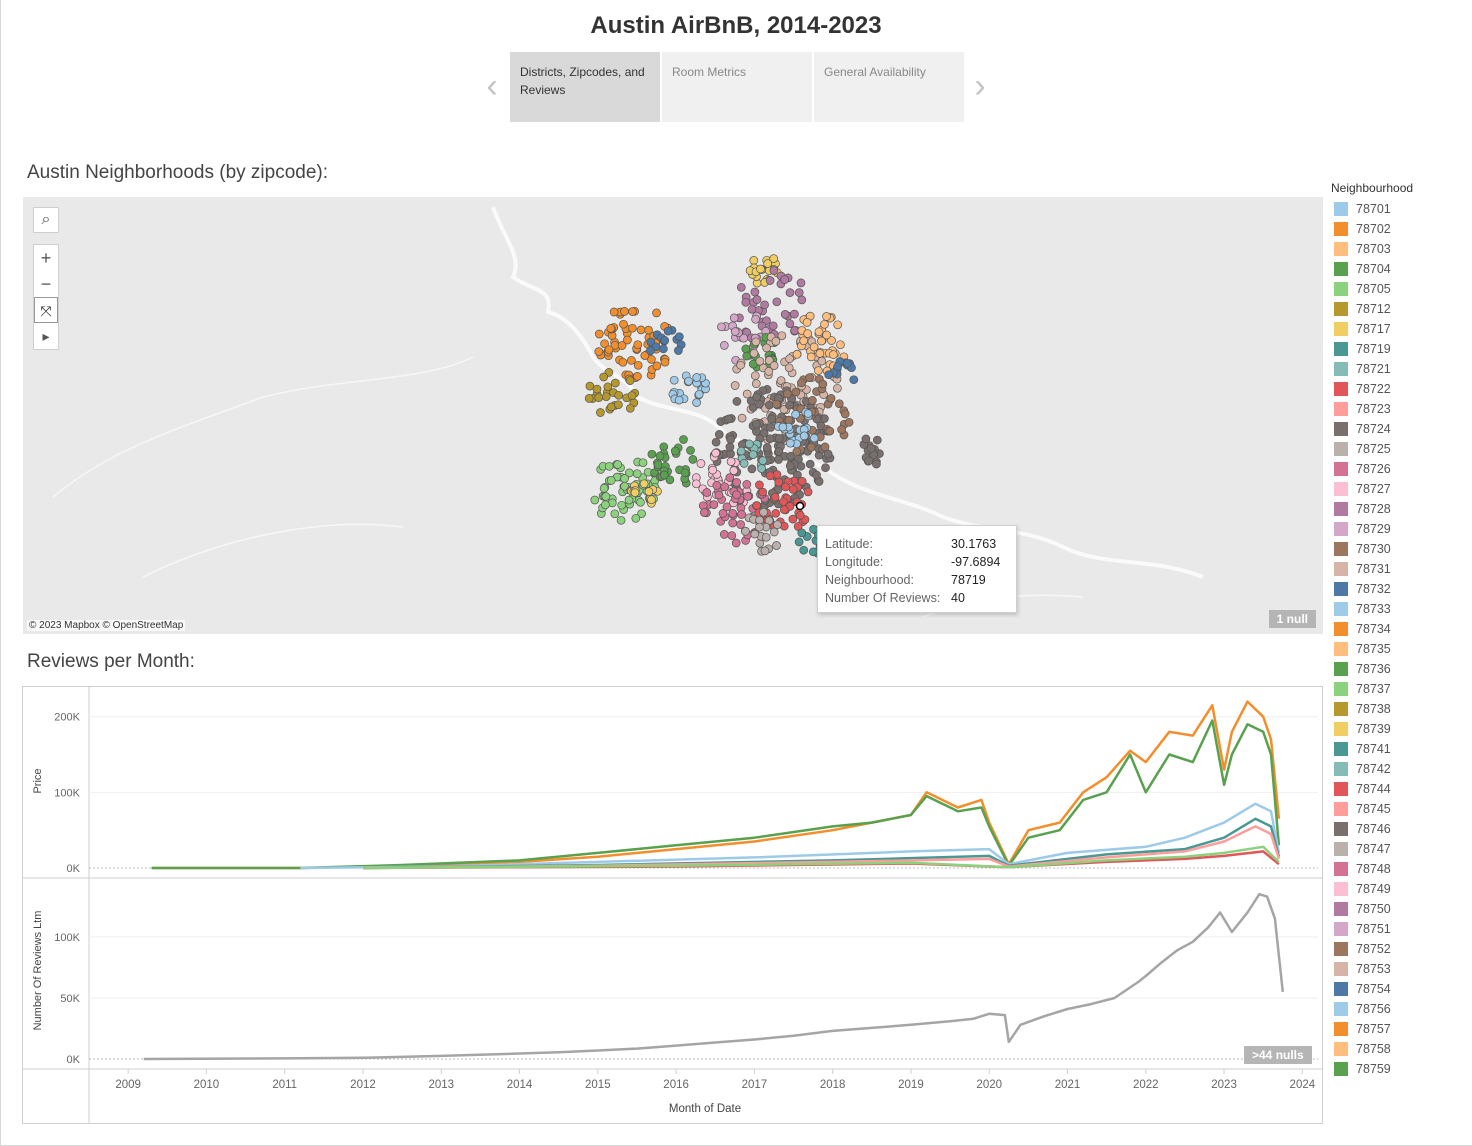 The image size is (1472, 1146). What do you see at coordinates (1396, 909) in the screenshot?
I see `legend-item: 78750` at bounding box center [1396, 909].